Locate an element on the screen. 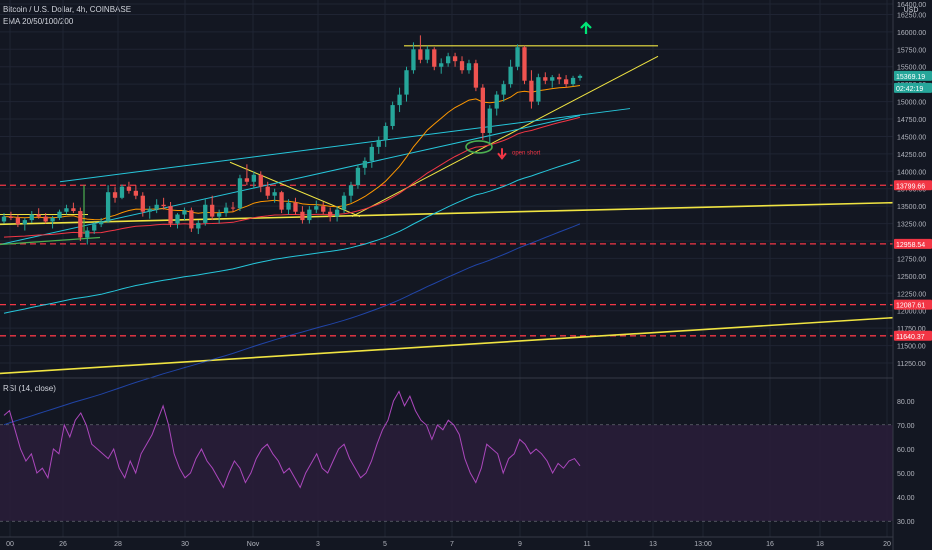 The image size is (932, 550). channel-bottom is located at coordinates (290, 180).